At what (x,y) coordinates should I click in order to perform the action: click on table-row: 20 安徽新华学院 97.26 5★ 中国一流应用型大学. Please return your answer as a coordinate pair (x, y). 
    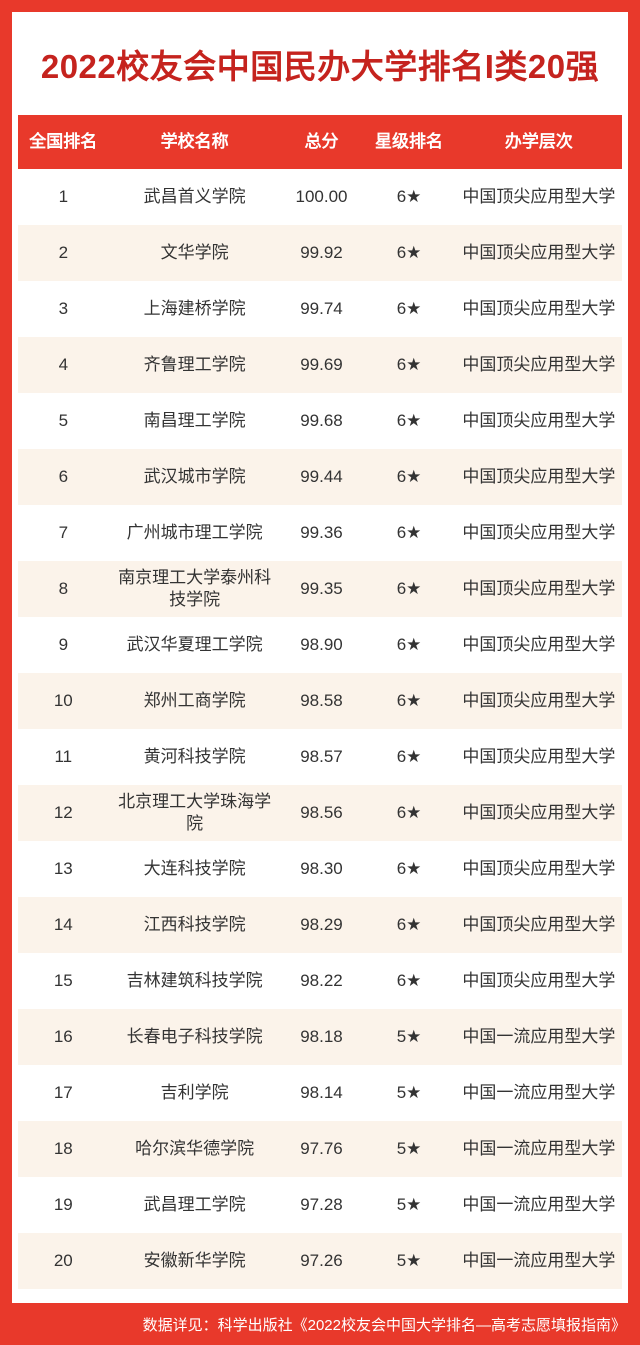
    Looking at the image, I should click on (320, 1261).